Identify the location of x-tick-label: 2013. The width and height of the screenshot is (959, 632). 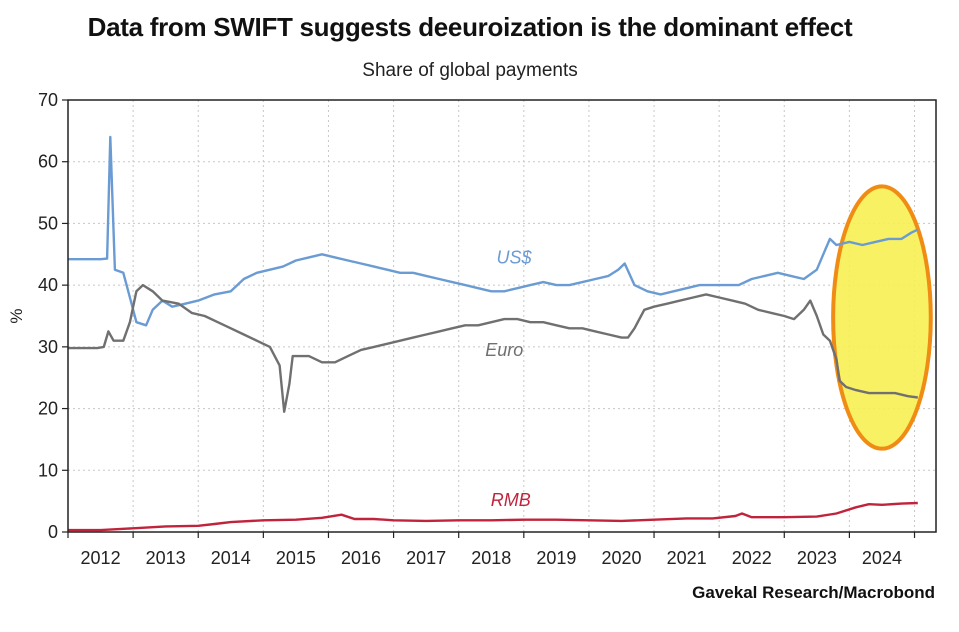
(166, 558).